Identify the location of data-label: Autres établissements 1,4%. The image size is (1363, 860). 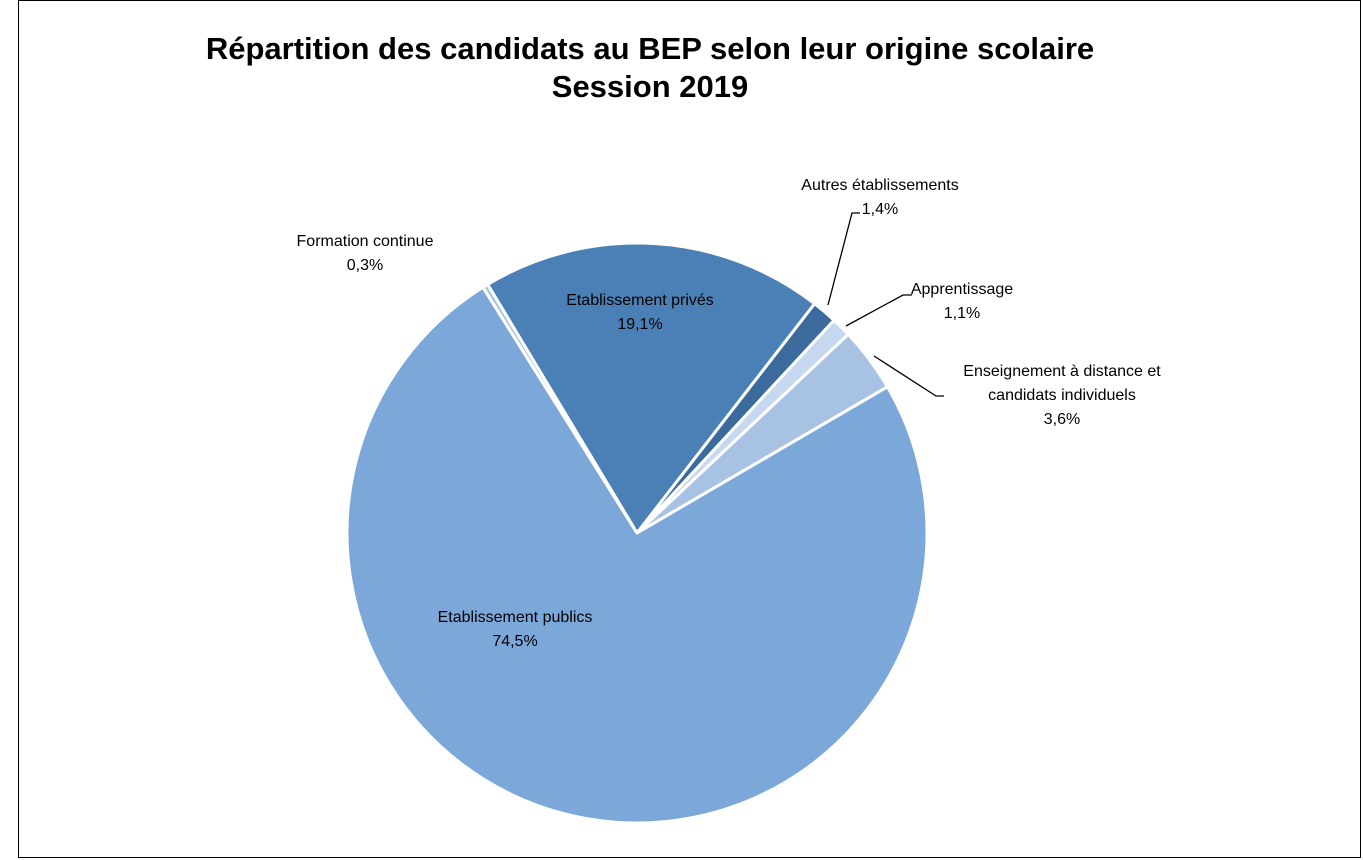
(880, 198).